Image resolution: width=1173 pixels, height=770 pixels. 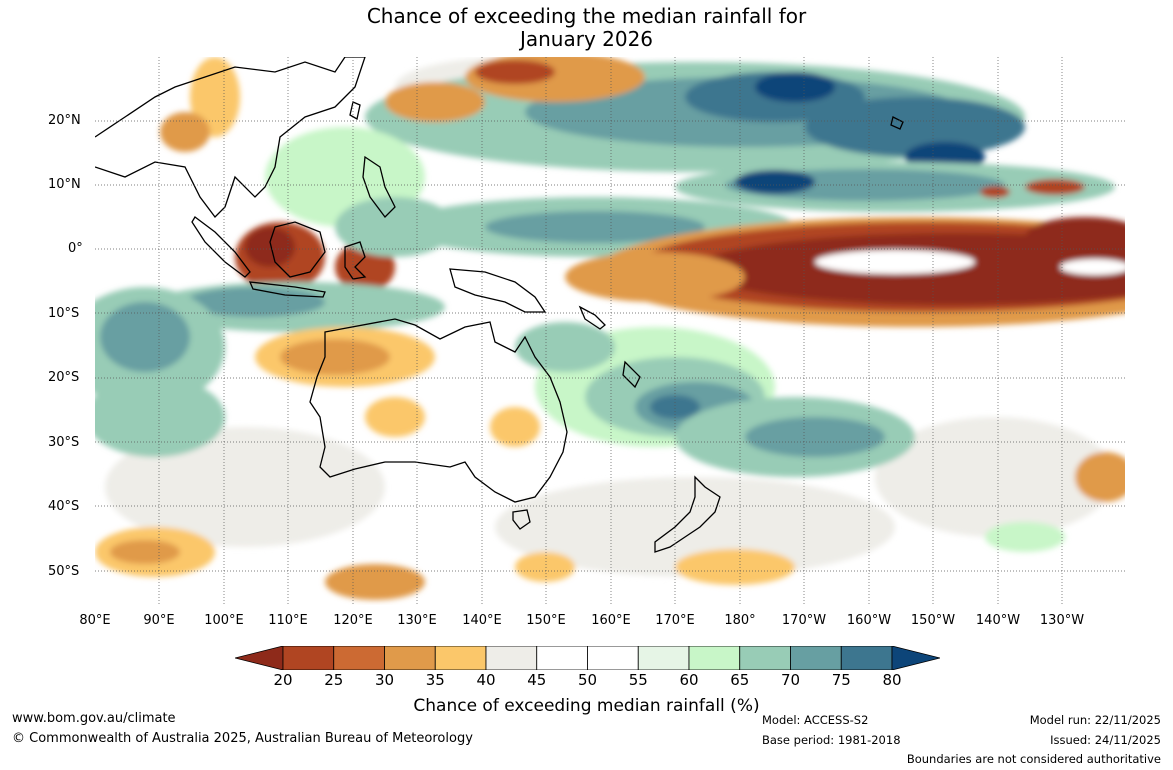 What do you see at coordinates (64, 571) in the screenshot?
I see `lat-label-50s: 50°S` at bounding box center [64, 571].